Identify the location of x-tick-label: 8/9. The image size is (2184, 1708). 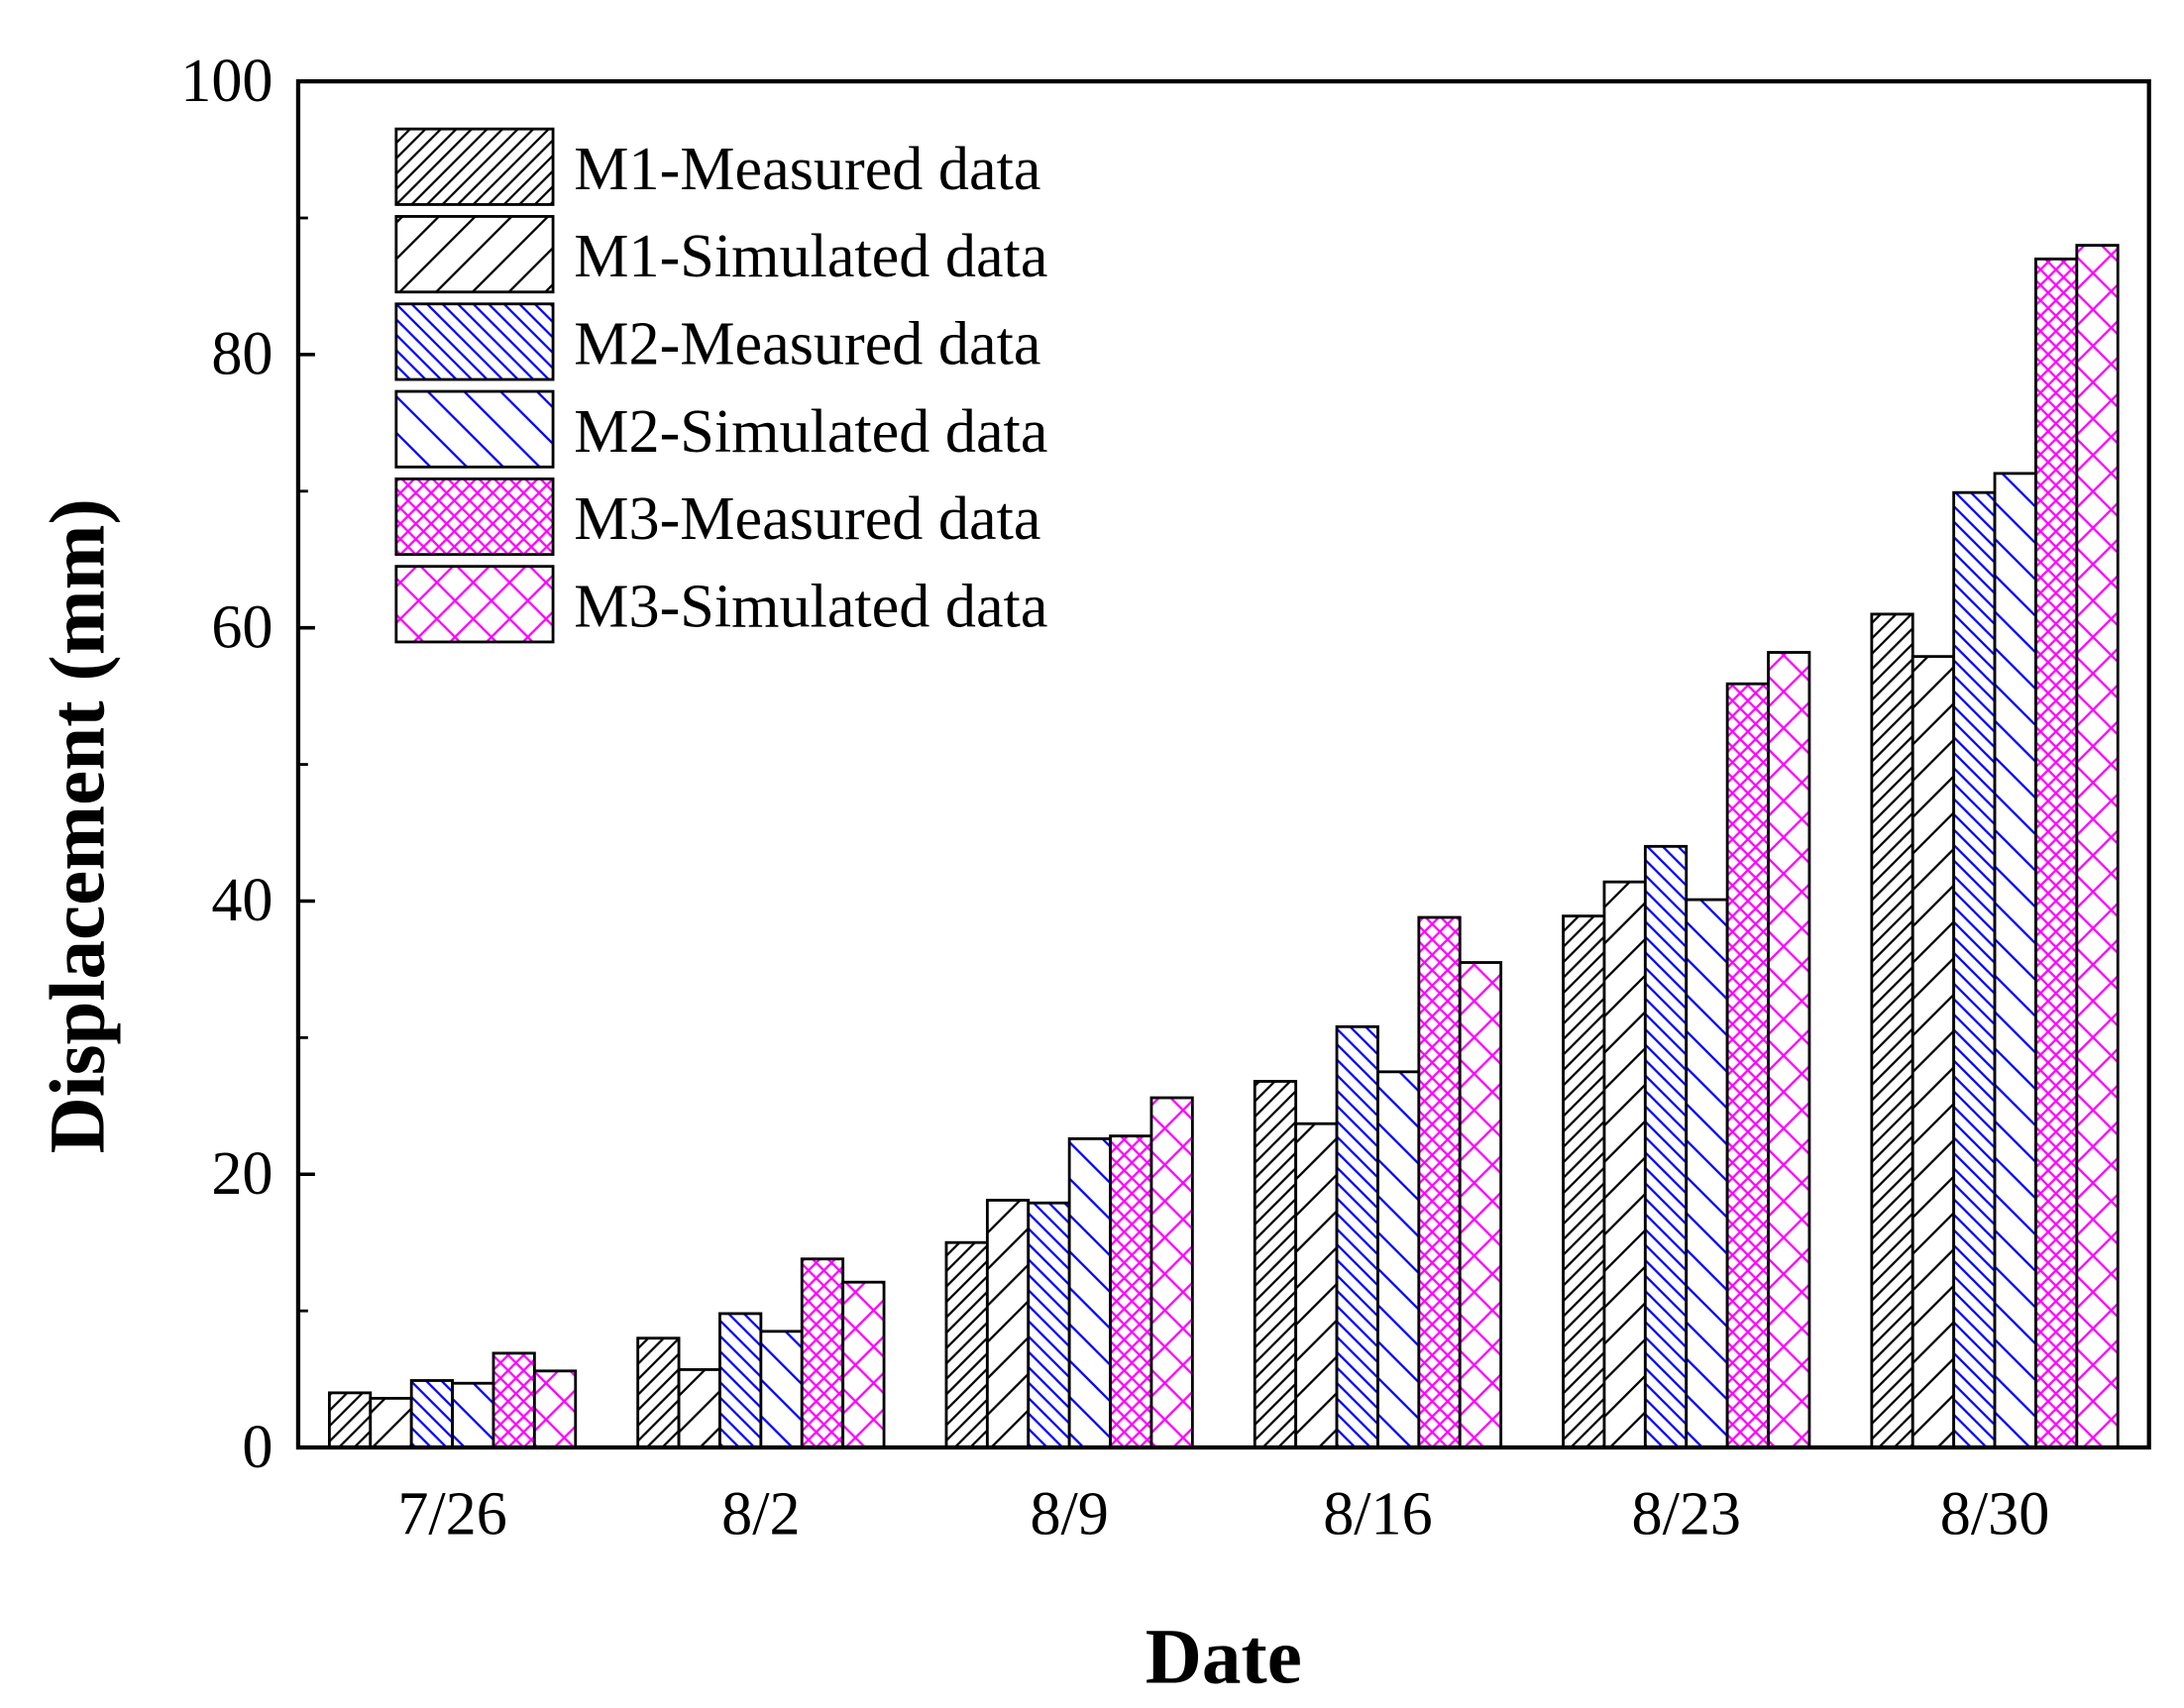
(1069, 1514).